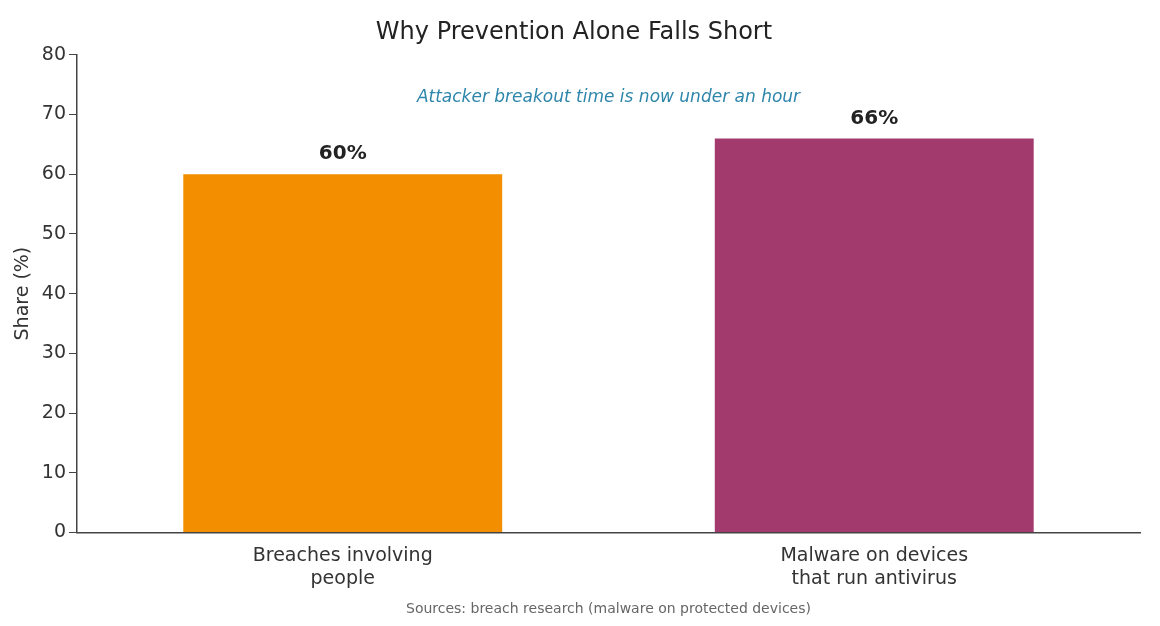 This screenshot has width=1160, height=626. Describe the element at coordinates (53, 52) in the screenshot. I see `y-tick-label: 80` at that location.